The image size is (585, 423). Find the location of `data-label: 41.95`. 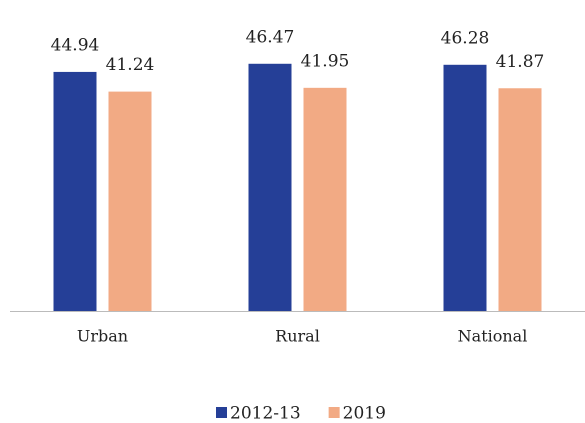

data-label: 41.95 is located at coordinates (325, 61).